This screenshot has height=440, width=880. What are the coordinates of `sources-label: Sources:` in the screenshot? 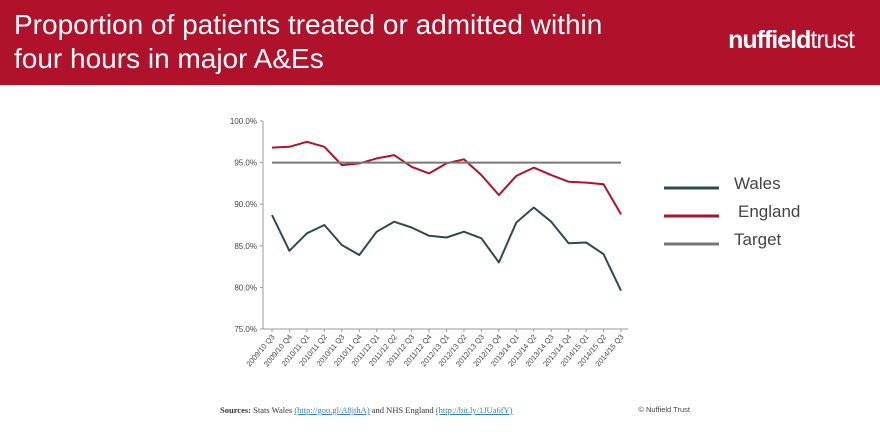 It's located at (236, 410).